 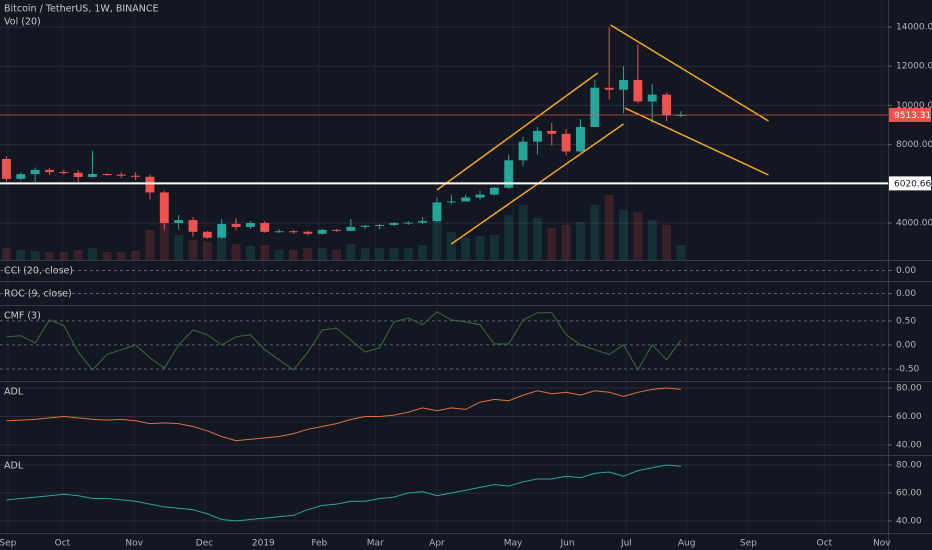 I want to click on pane-title: Bitcoin / TetherUS, 1W, BINANCE, so click(x=81, y=9).